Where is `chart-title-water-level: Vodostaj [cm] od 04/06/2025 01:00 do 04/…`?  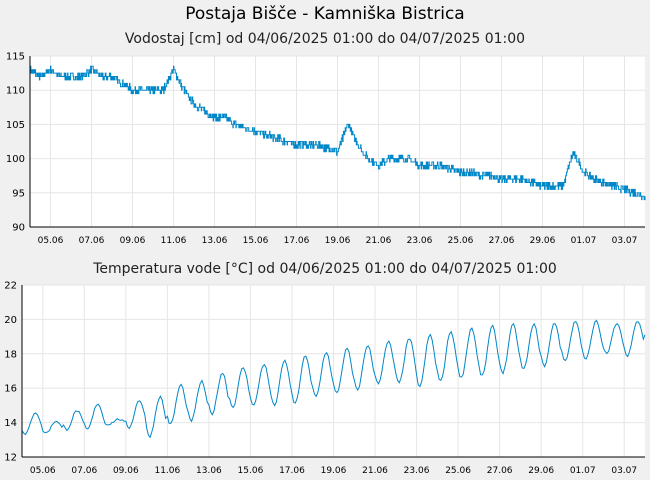
chart-title-water-level: Vodostaj [cm] od 04/06/2025 01:00 do 04/… is located at coordinates (325, 39).